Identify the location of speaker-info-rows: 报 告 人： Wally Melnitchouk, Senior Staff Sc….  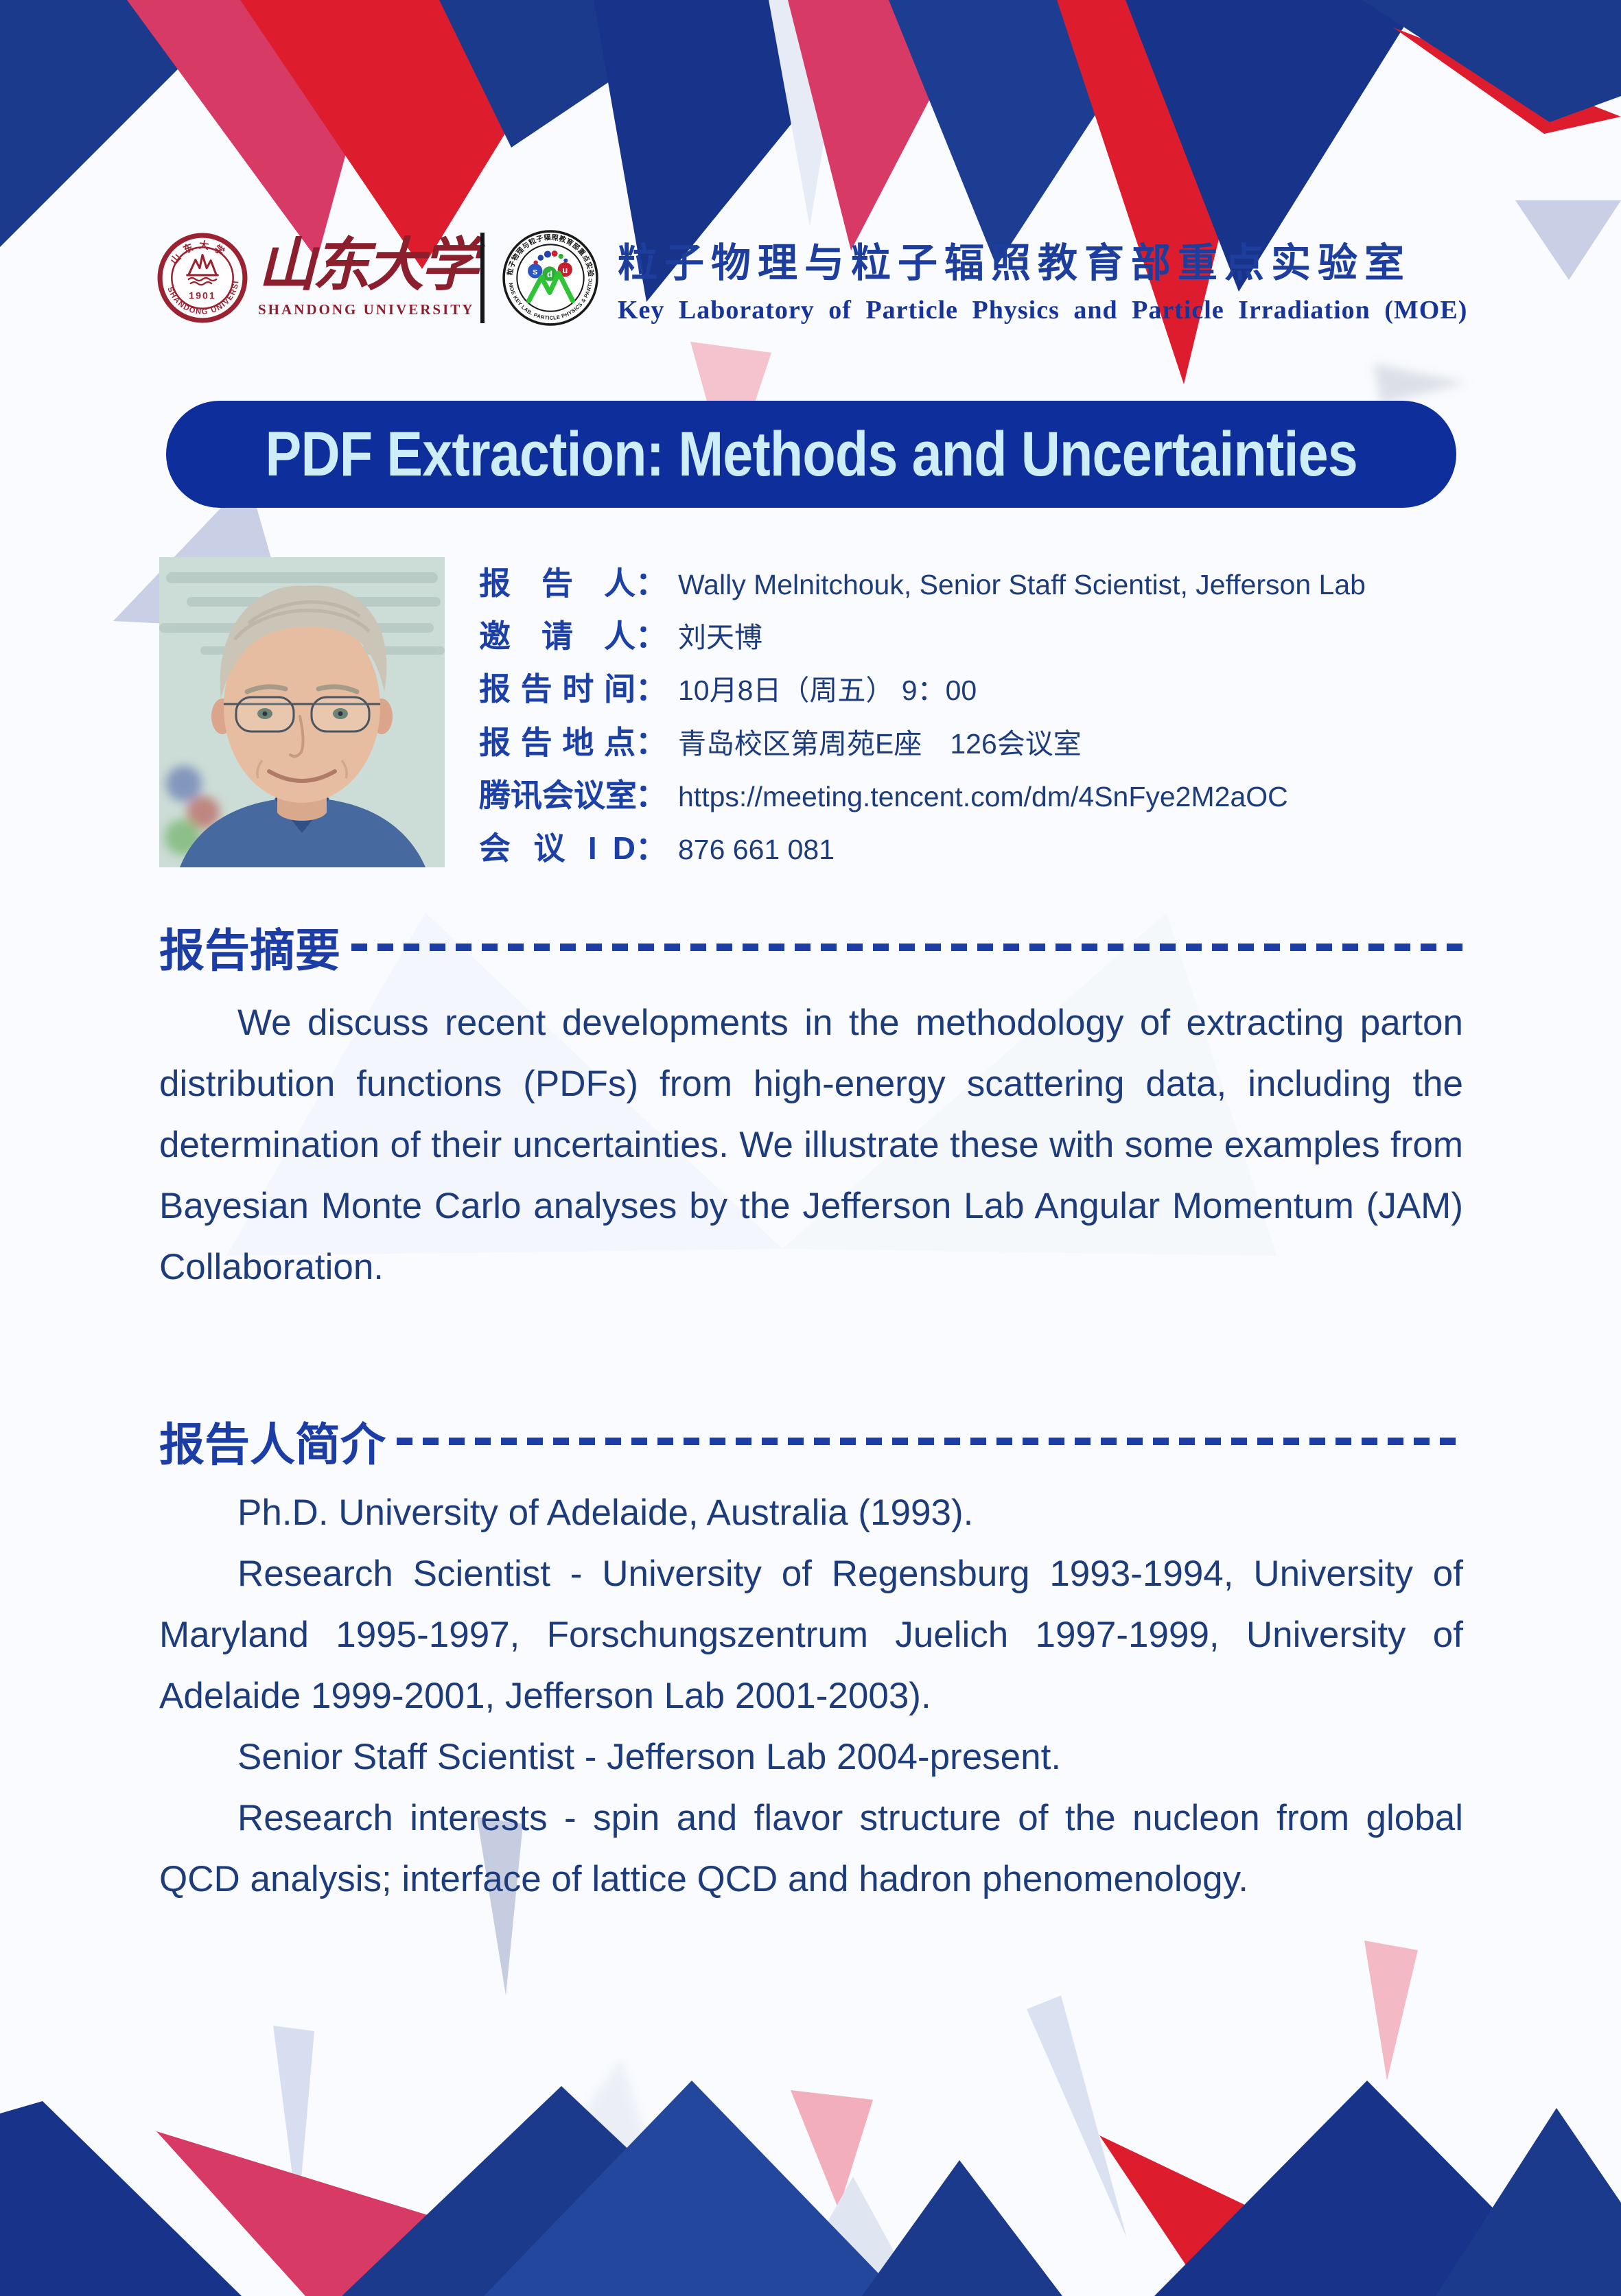
(971, 713).